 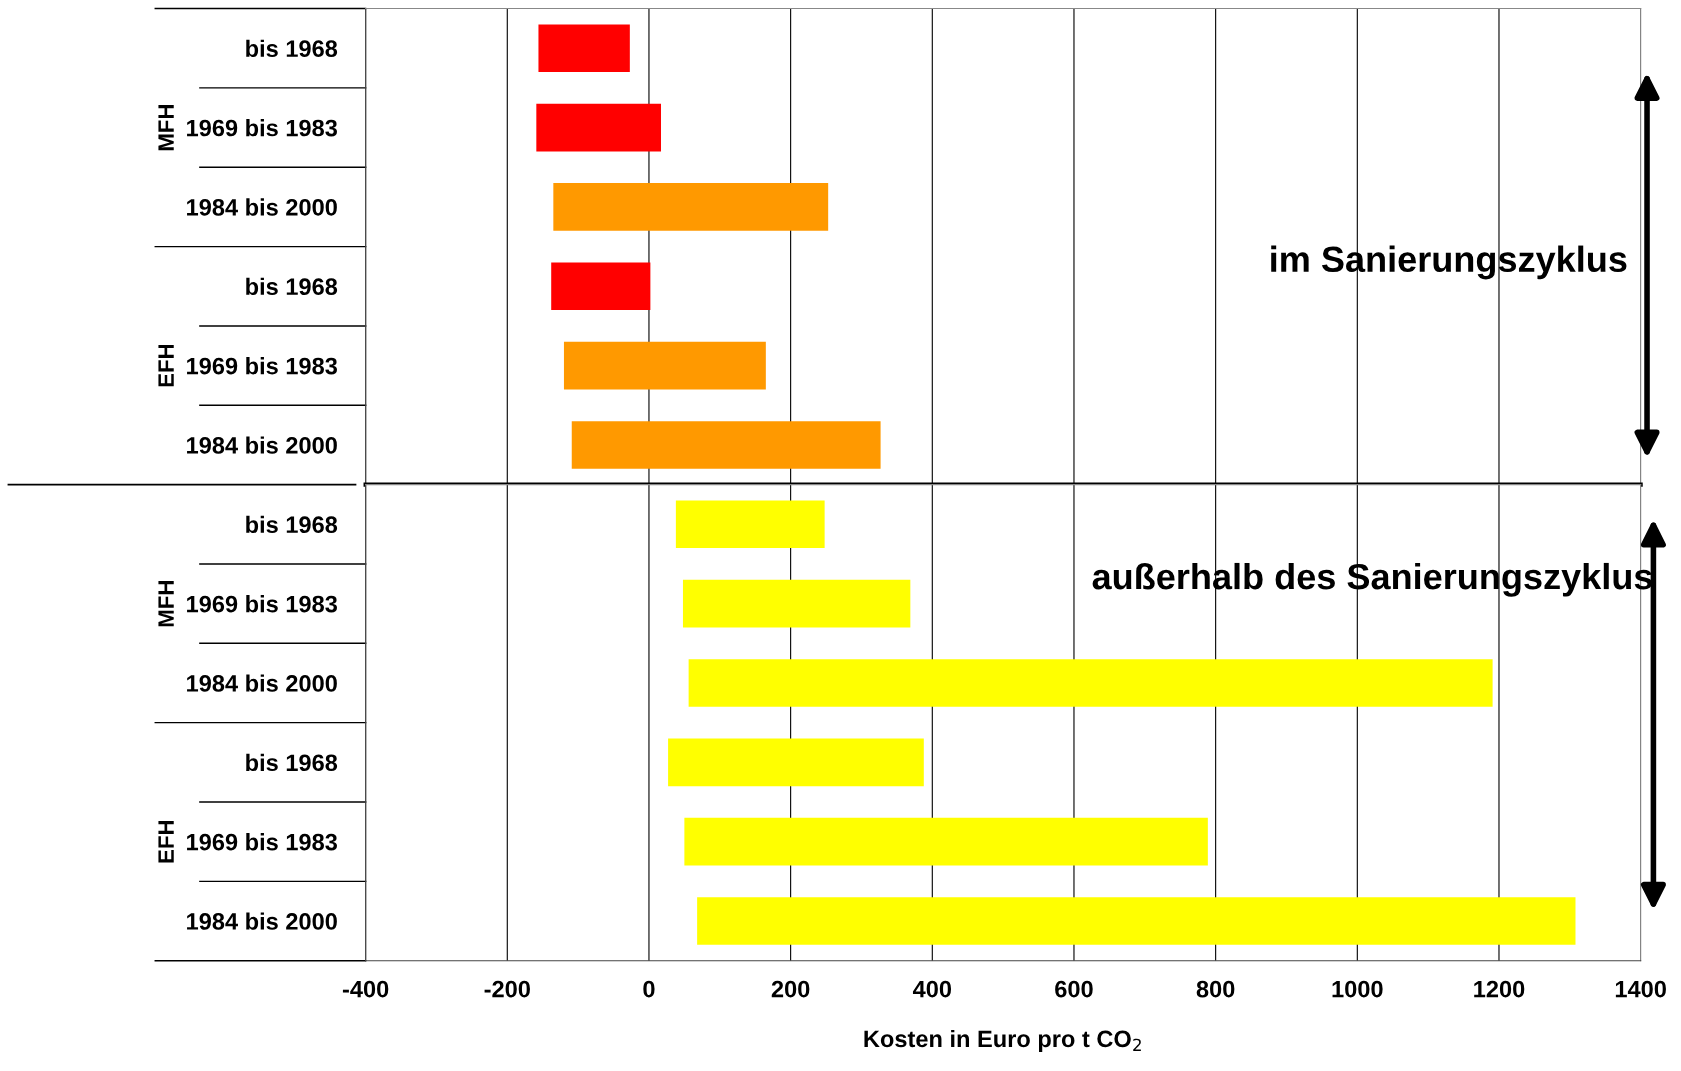 I want to click on x-tick-label: 1200, so click(x=1499, y=989).